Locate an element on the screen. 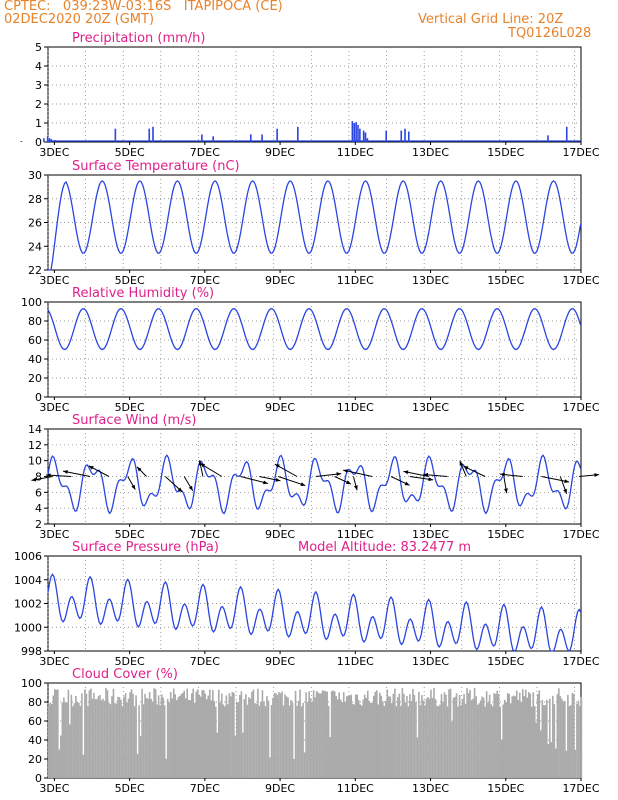 The width and height of the screenshot is (618, 800). y-tick-label: 8 is located at coordinates (38, 477).